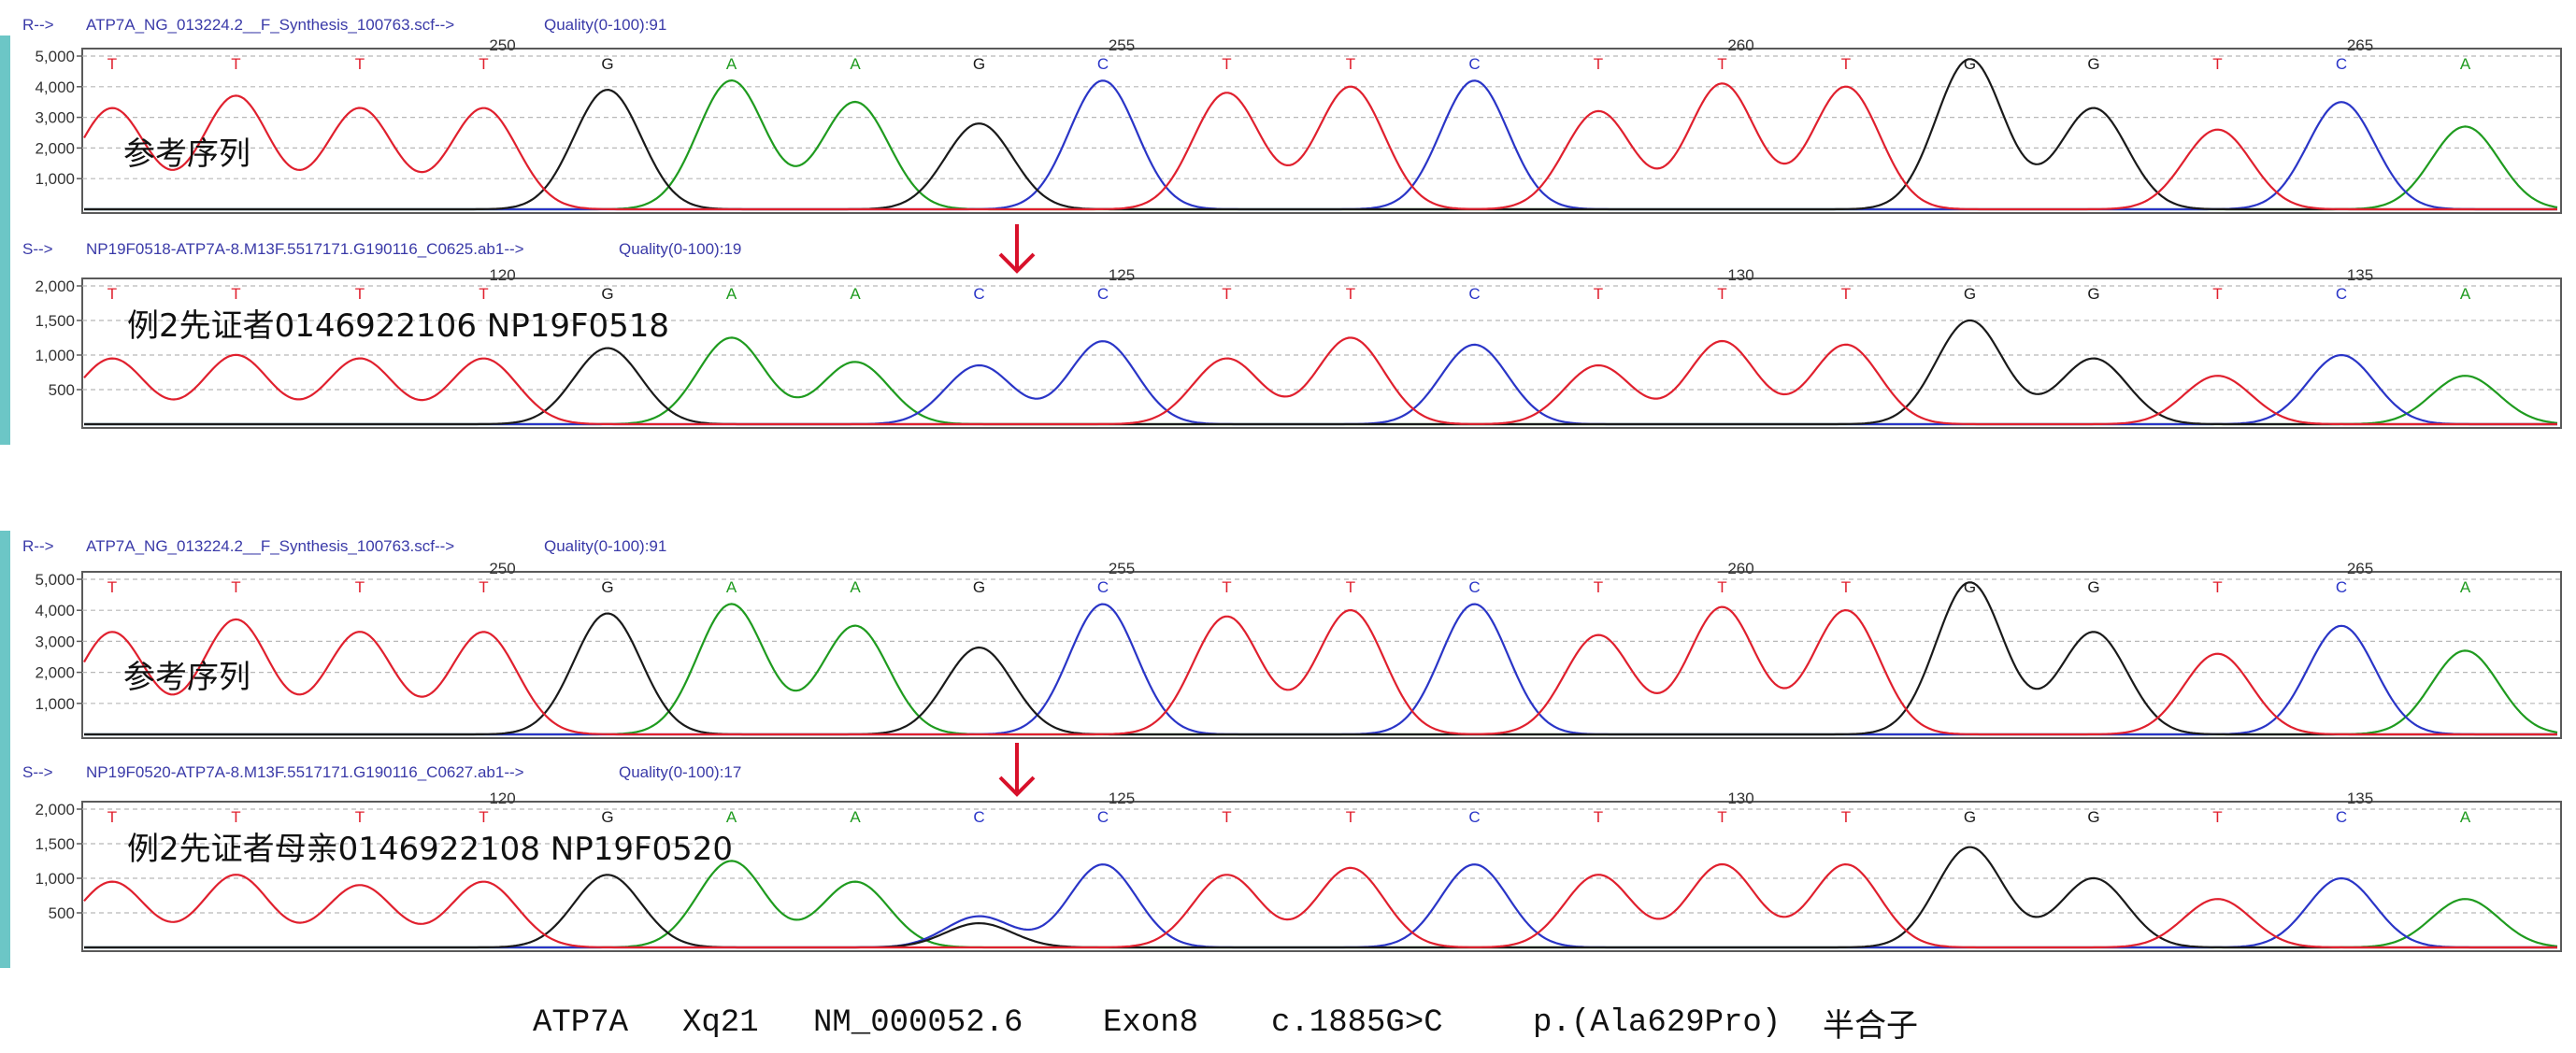 The image size is (2576, 1053). What do you see at coordinates (581, 1023) in the screenshot?
I see `caption-gene: ATP7A` at bounding box center [581, 1023].